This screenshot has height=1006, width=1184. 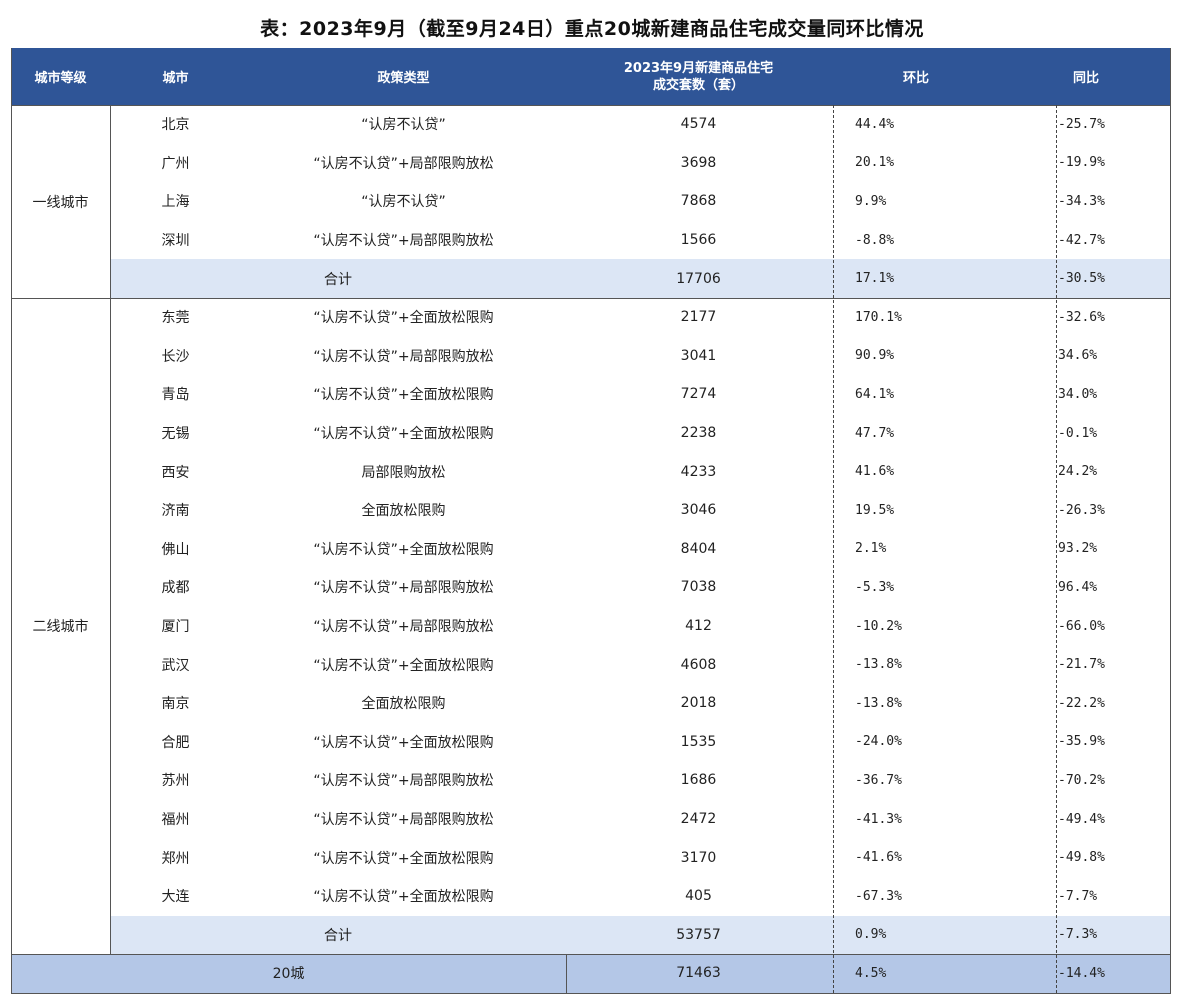 What do you see at coordinates (1081, 973) in the screenshot?
I see `yoy-value: -14.4%` at bounding box center [1081, 973].